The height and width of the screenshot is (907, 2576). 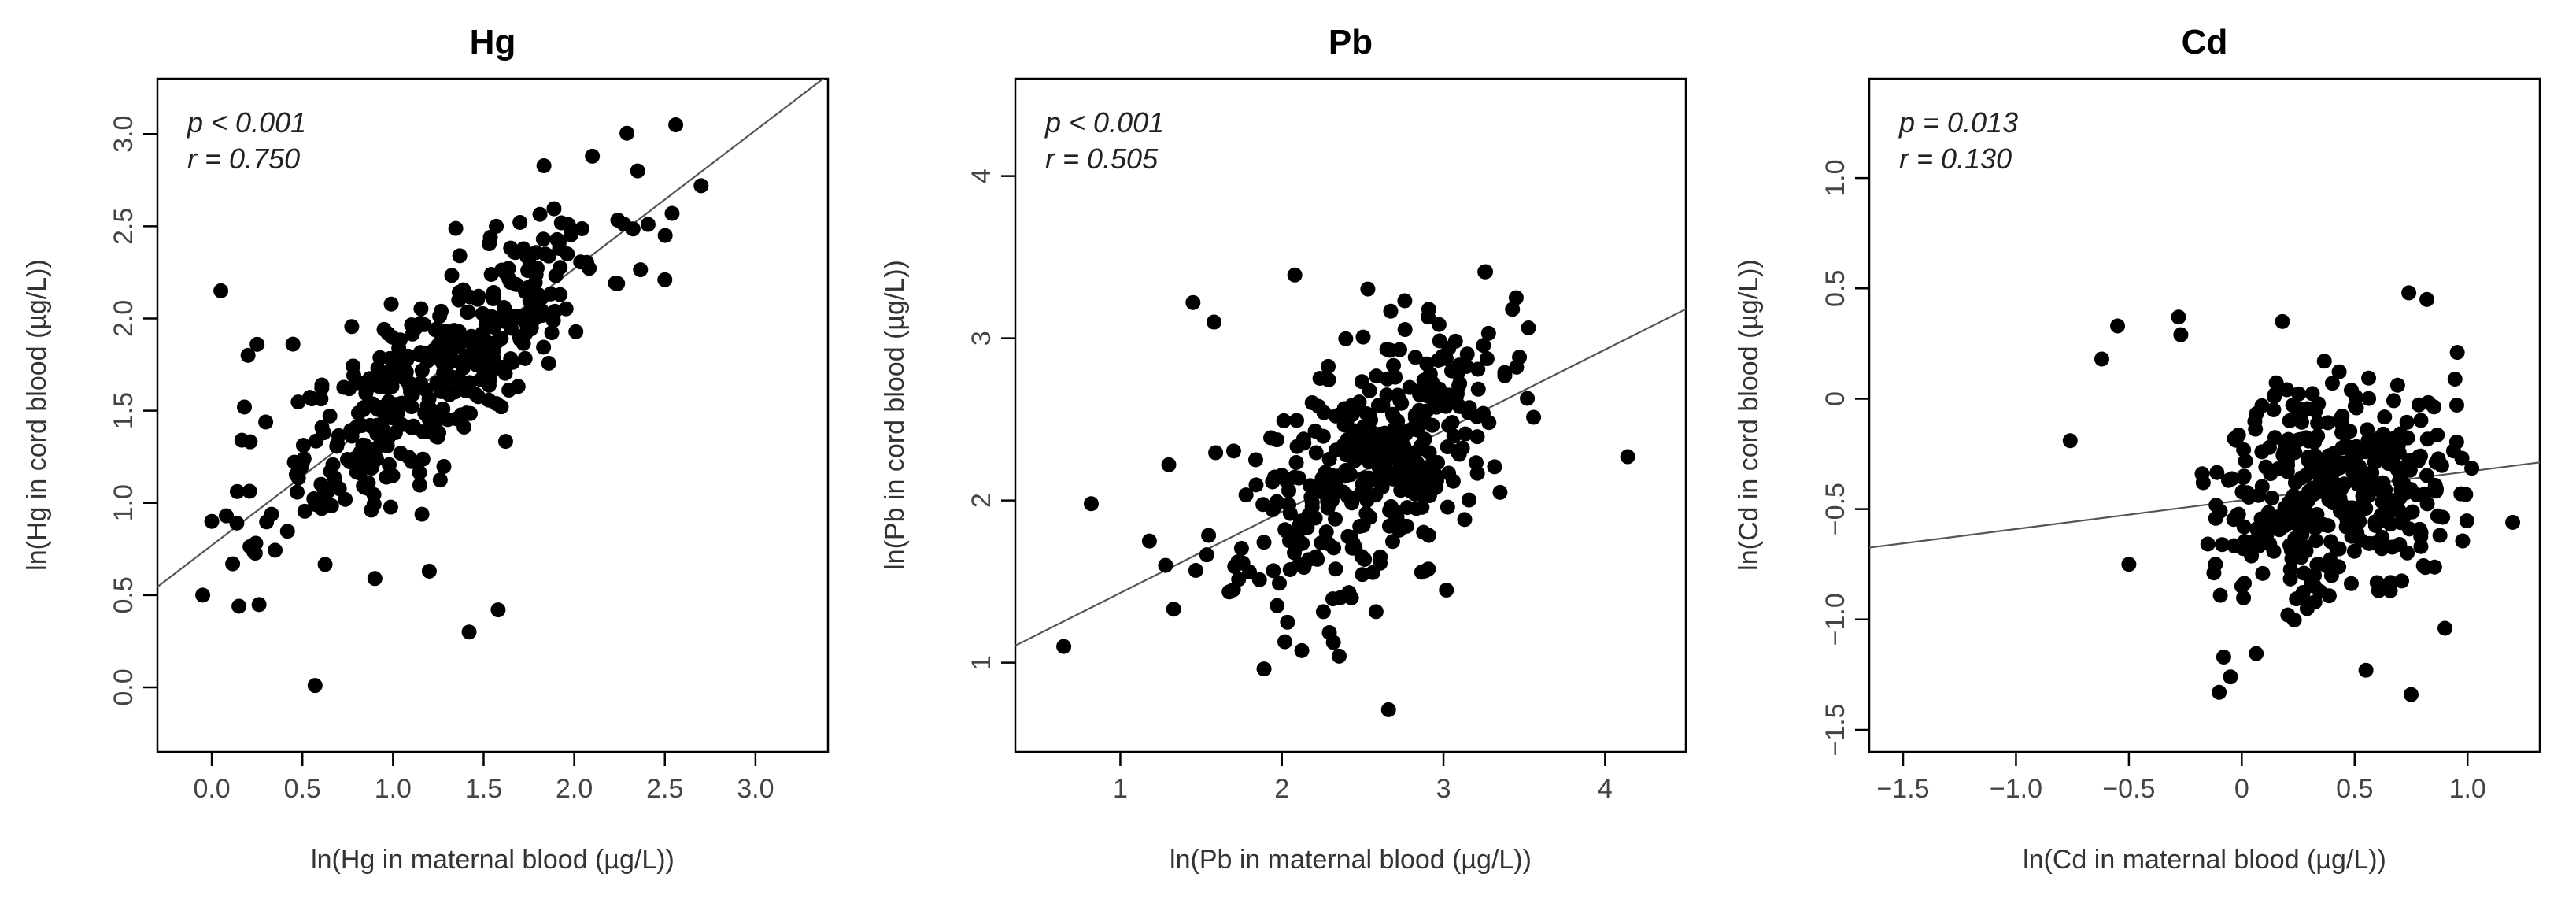 What do you see at coordinates (1835, 729) in the screenshot?
I see `cd-y-tick-label: −1.5` at bounding box center [1835, 729].